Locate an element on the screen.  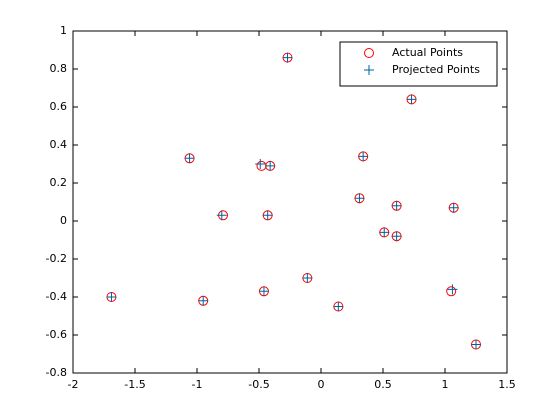
x-tick-label: 0.5 is located at coordinates (383, 384).